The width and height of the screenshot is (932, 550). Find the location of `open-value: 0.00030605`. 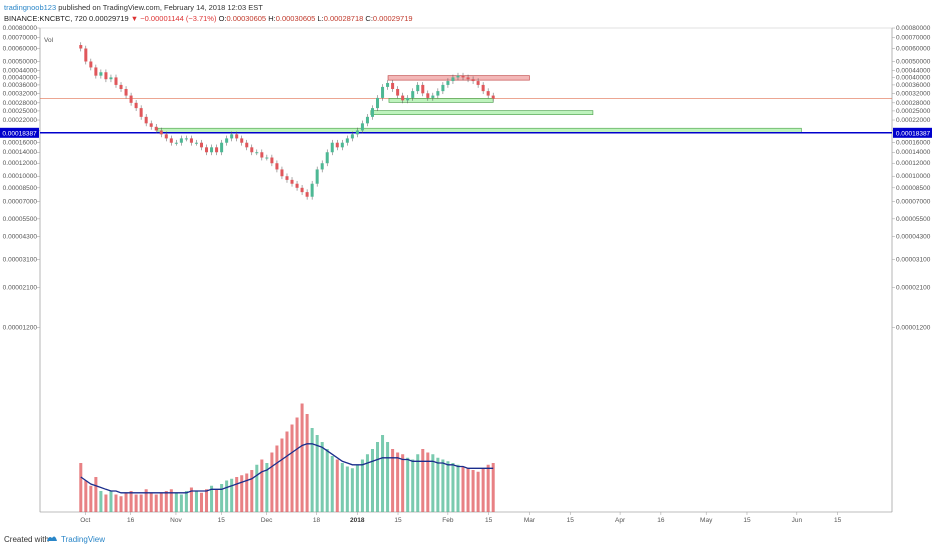

open-value: 0.00030605 is located at coordinates (246, 18).